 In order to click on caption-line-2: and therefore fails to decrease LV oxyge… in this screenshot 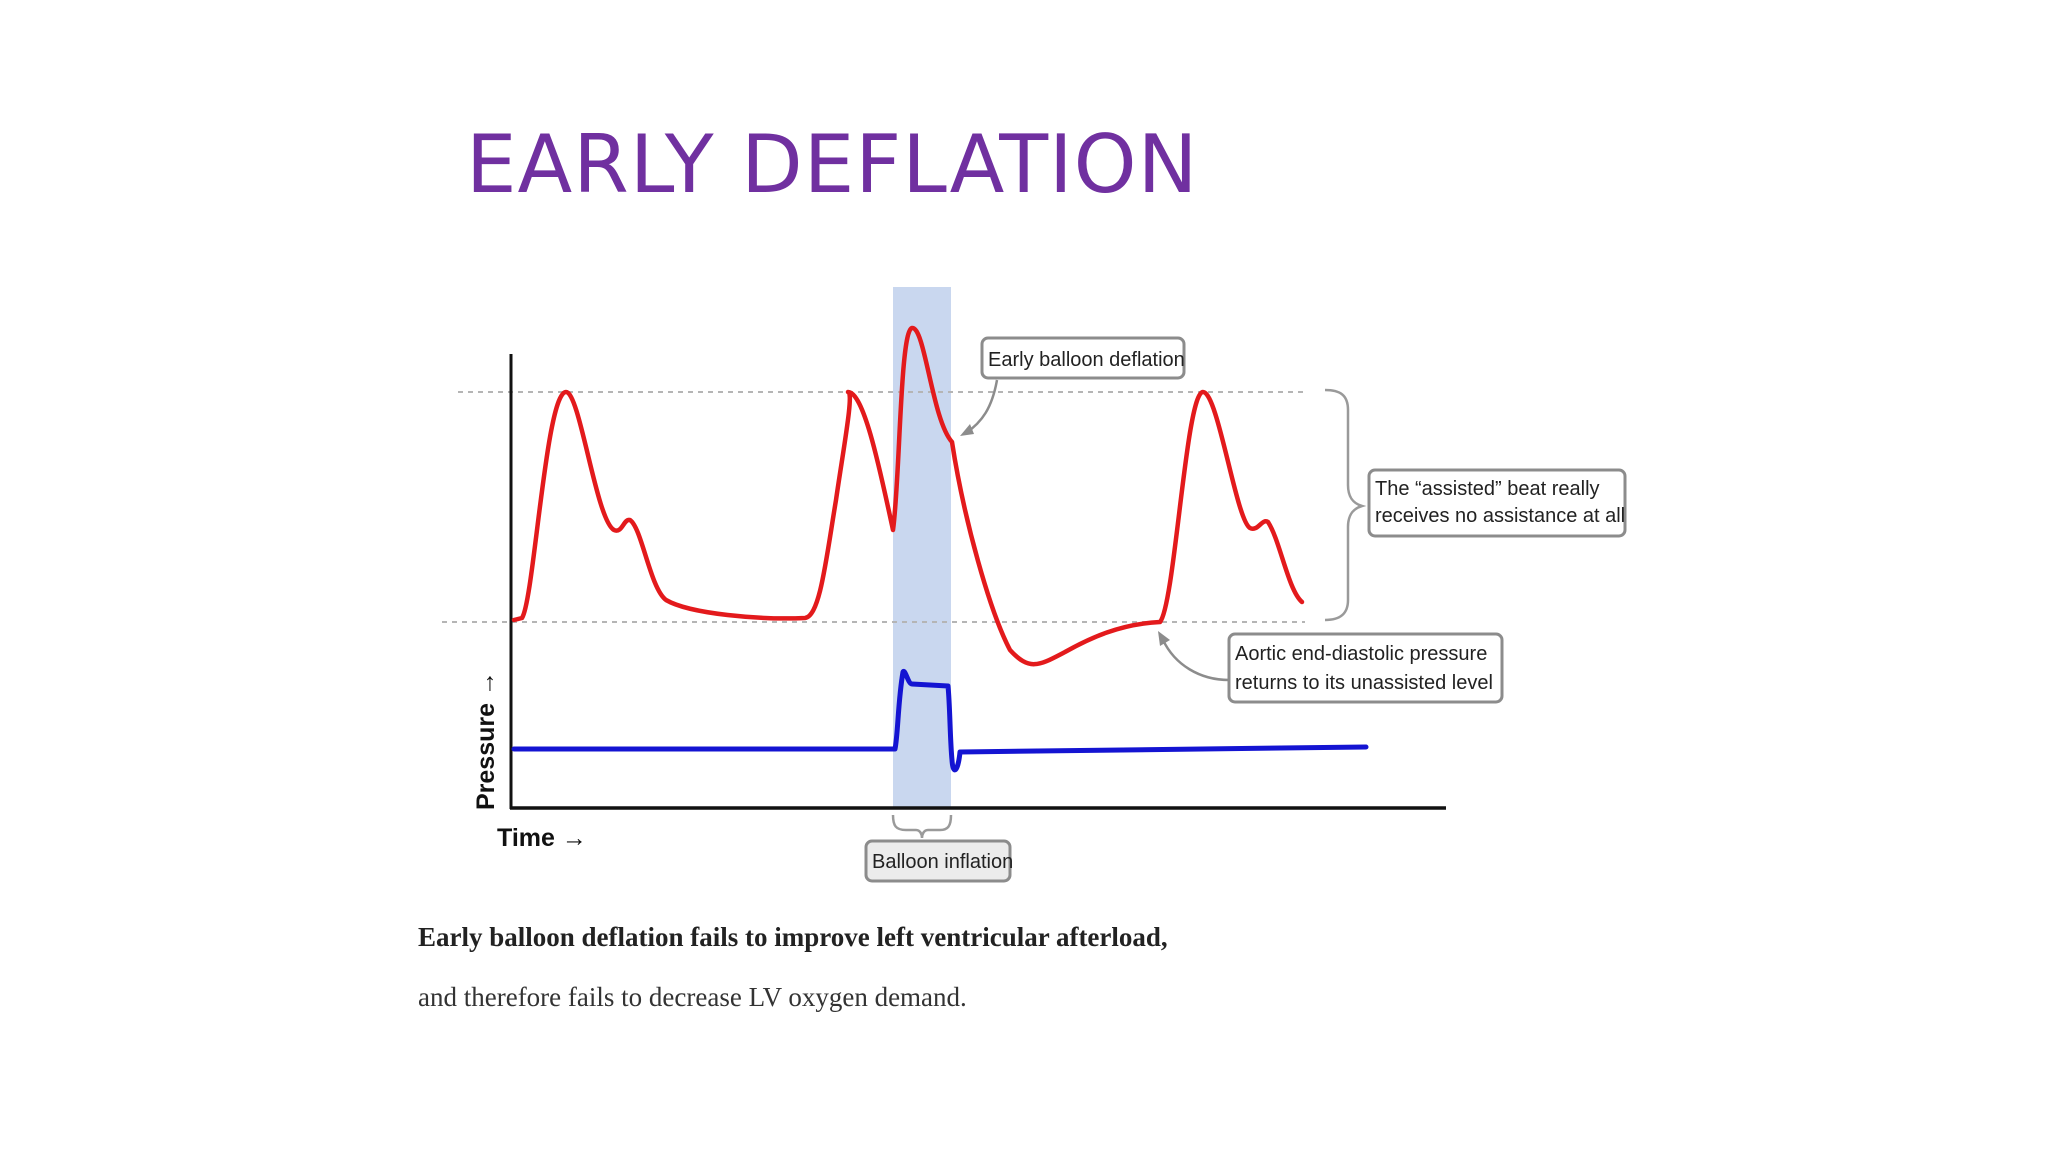, I will do `click(692, 997)`.